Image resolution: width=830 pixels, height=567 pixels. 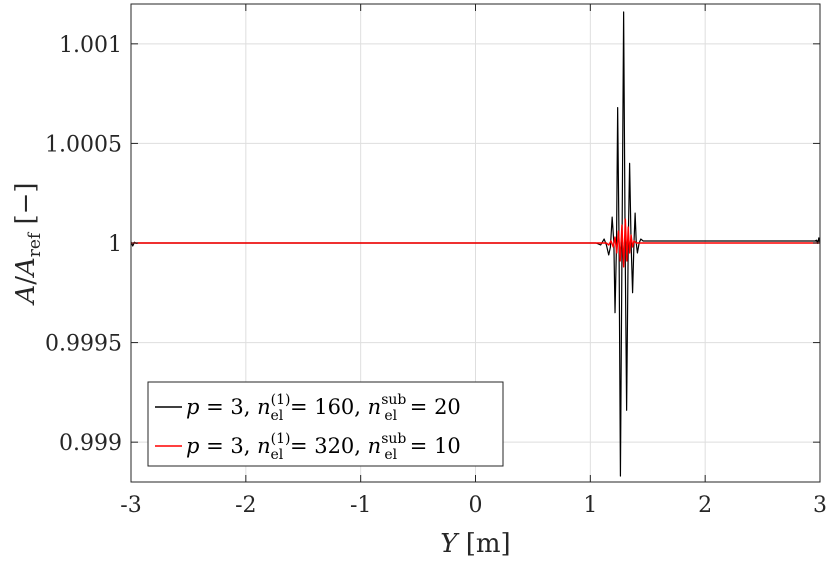 What do you see at coordinates (130, 505) in the screenshot?
I see `x-tick-label-0: -3` at bounding box center [130, 505].